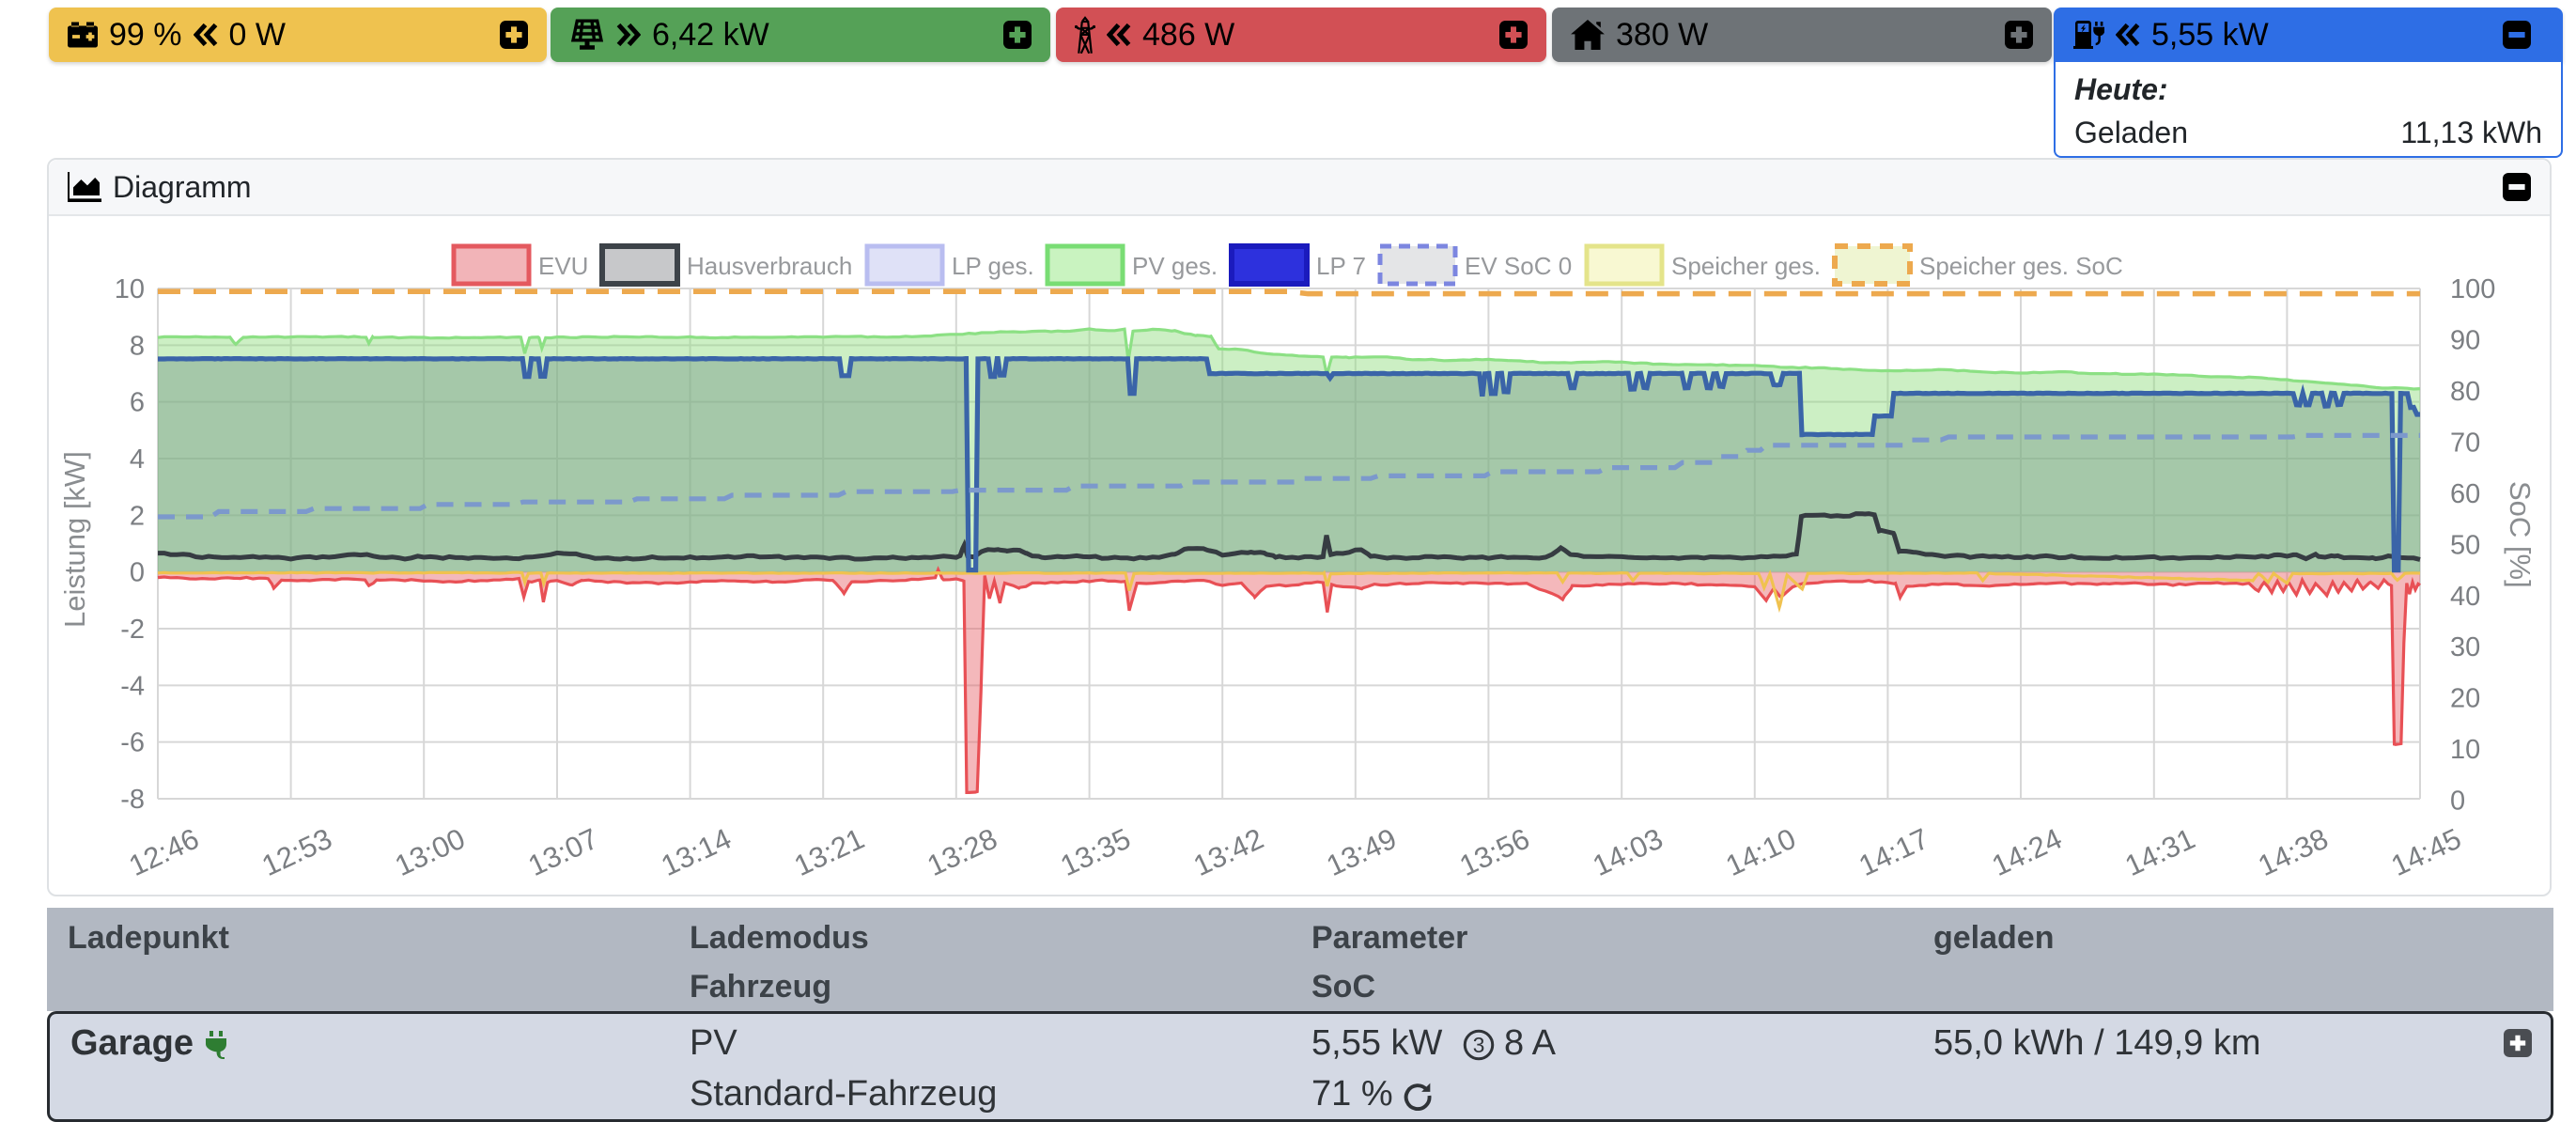 This screenshot has height=1122, width=2576. What do you see at coordinates (993, 266) in the screenshot?
I see `svg-text: LP ges.` at bounding box center [993, 266].